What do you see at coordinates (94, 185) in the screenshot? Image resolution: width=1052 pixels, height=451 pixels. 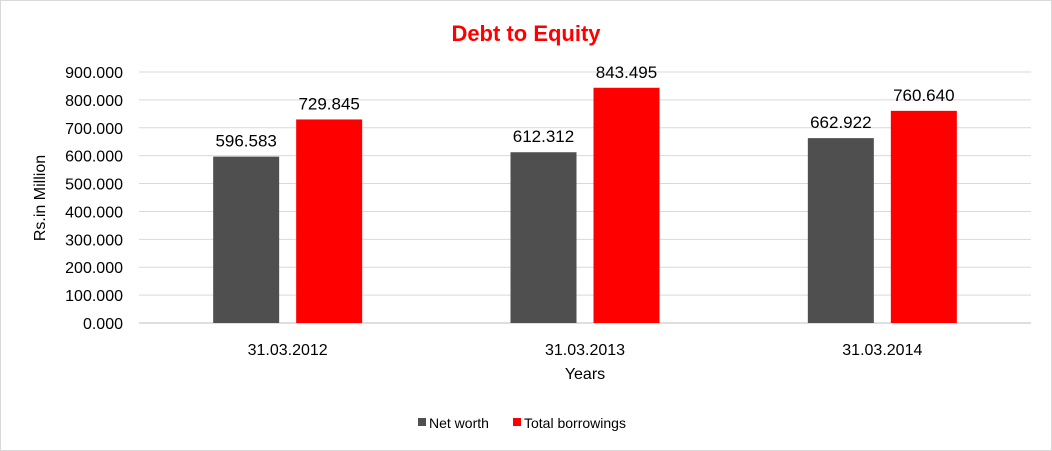 I see `y-tick-label: 500.000` at bounding box center [94, 185].